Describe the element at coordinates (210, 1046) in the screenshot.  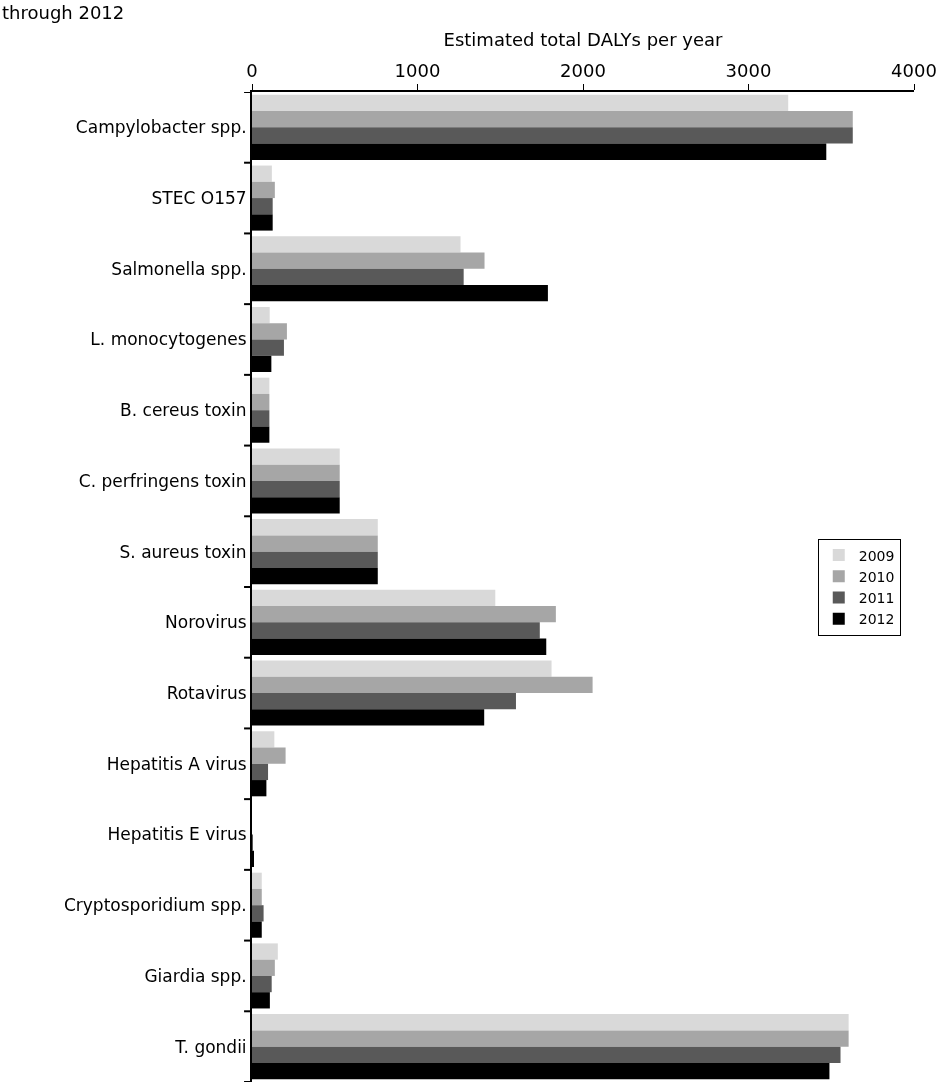
I see `y-tick-label: T. gondii` at that location.